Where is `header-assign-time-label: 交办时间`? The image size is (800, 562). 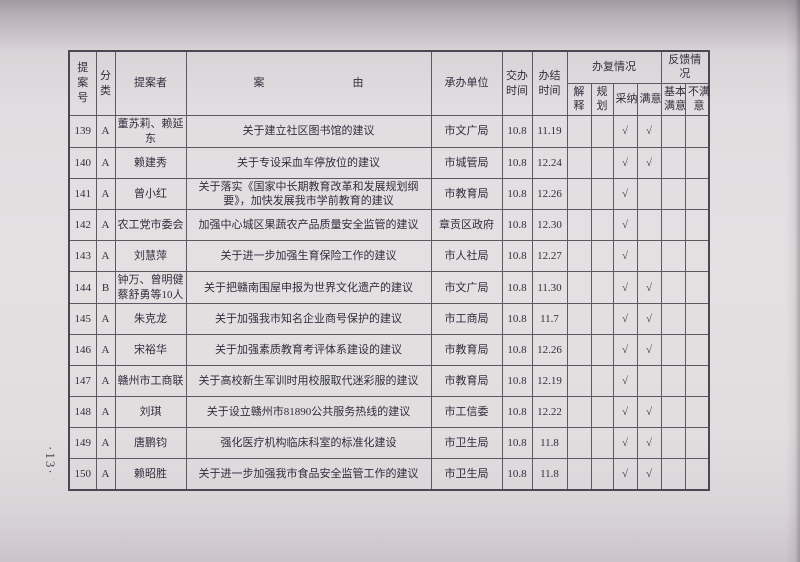
header-assign-time-label: 交办时间 is located at coordinates (517, 83).